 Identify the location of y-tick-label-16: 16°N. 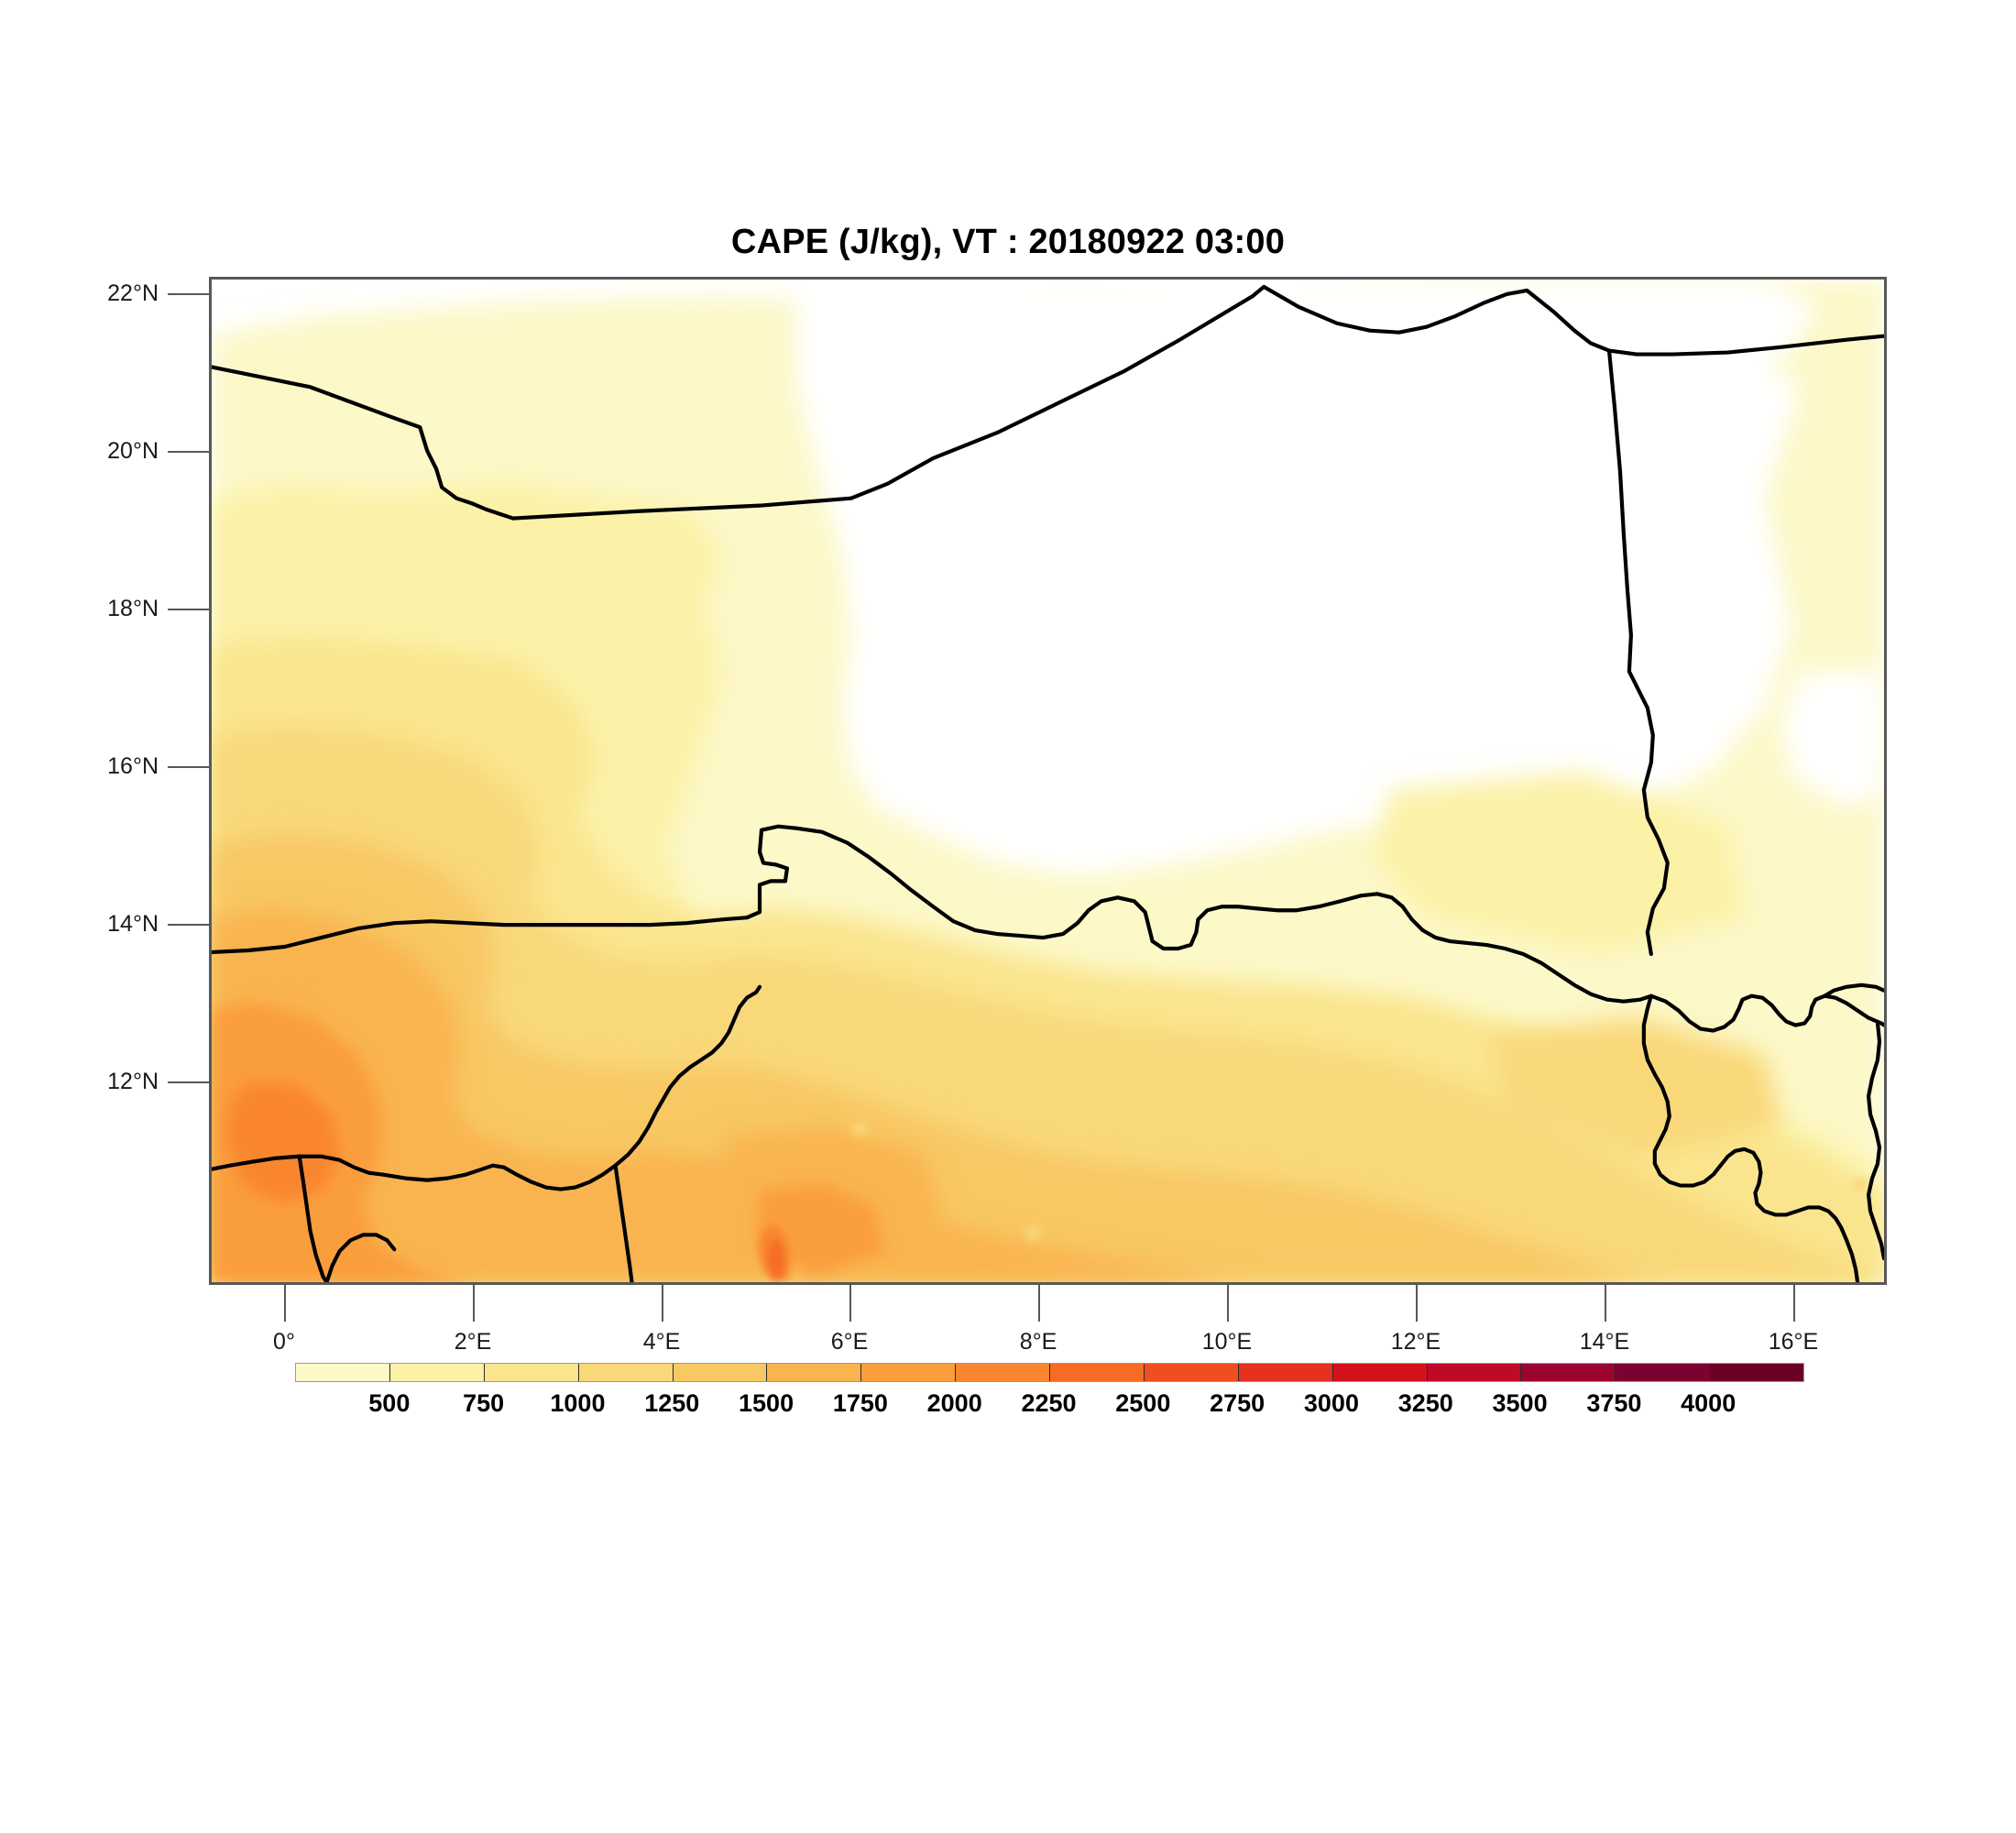
(133, 766).